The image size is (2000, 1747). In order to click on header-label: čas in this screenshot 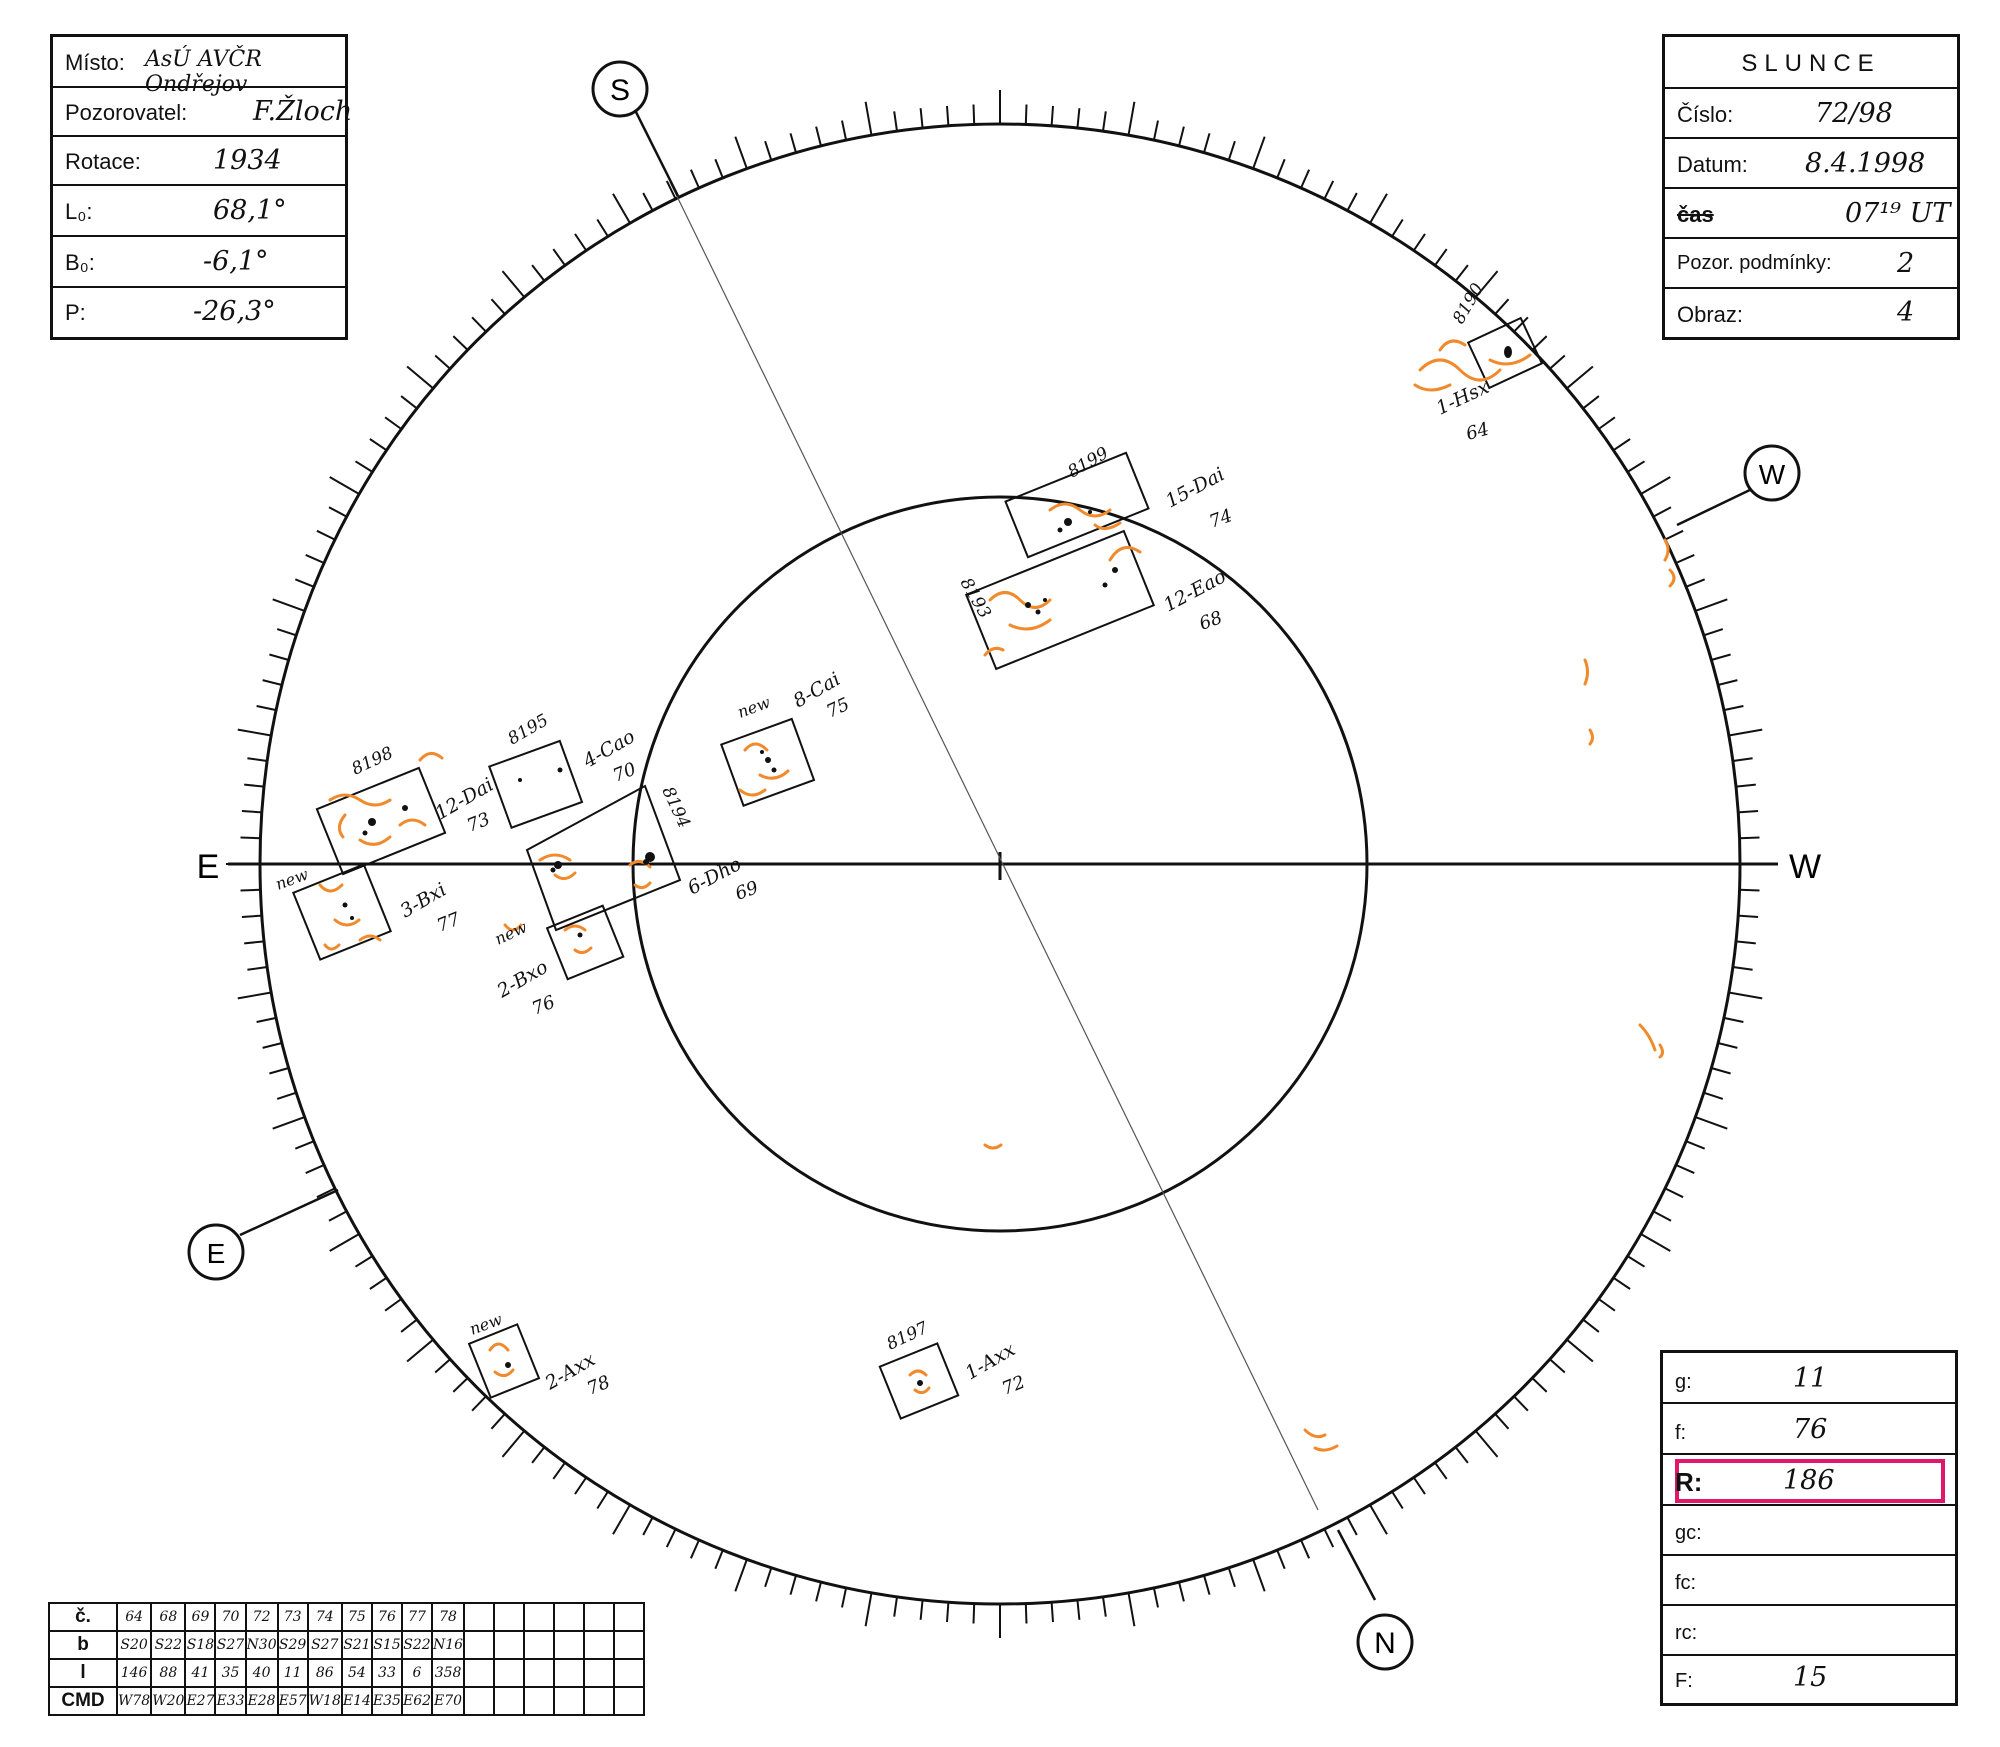, I will do `click(1695, 214)`.